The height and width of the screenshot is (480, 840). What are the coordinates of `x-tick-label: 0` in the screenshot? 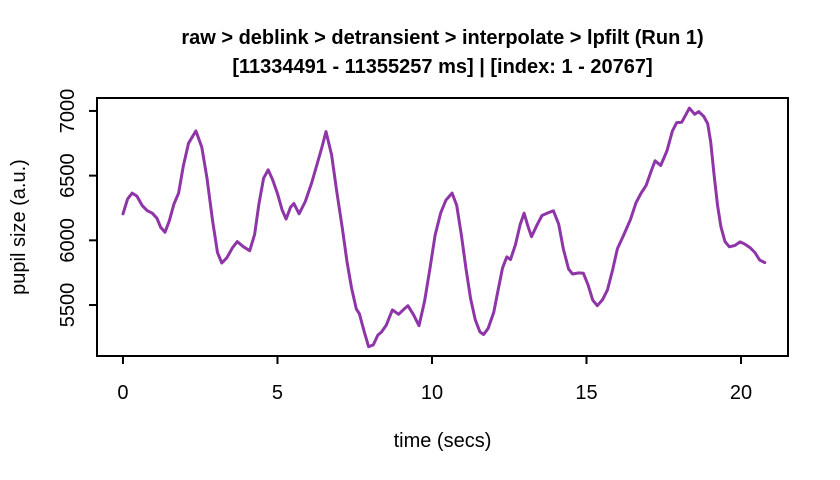 It's located at (122, 393).